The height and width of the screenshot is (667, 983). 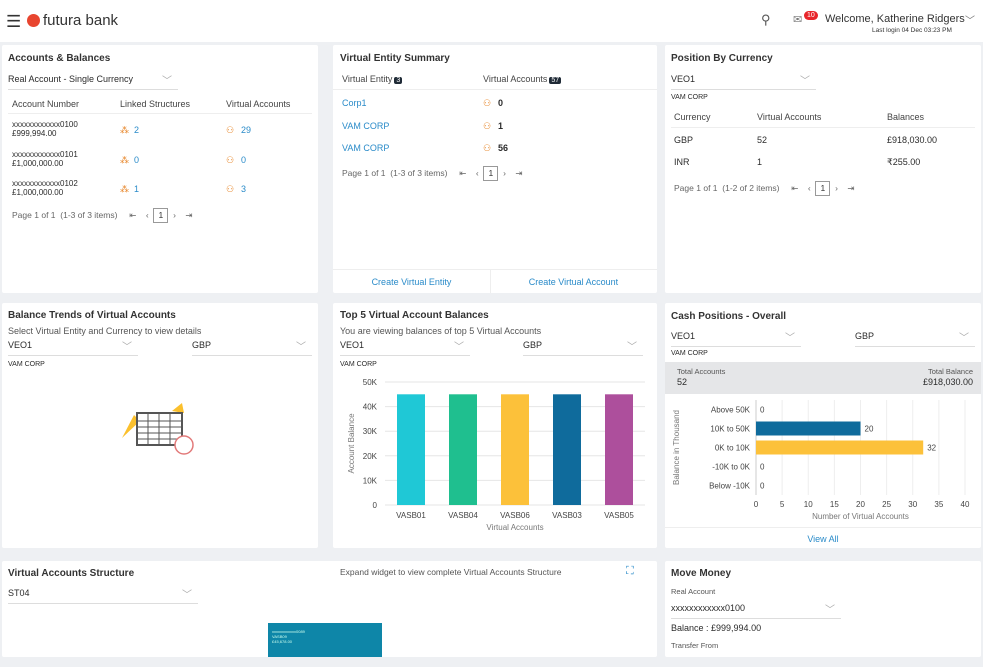 I want to click on widget-title: Virtual Entity Summary, so click(x=395, y=58).